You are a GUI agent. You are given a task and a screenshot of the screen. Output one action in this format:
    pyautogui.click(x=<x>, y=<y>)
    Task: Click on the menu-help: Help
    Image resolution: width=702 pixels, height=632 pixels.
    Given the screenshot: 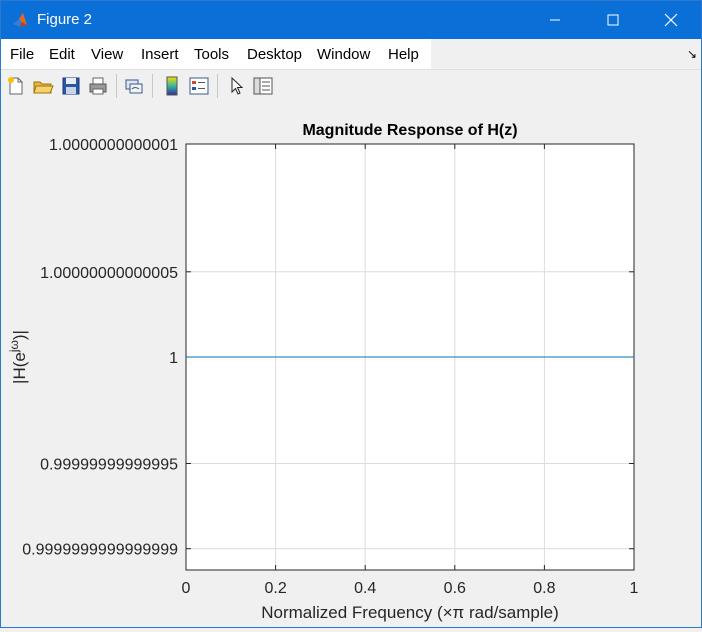 What is the action you would take?
    pyautogui.click(x=403, y=54)
    